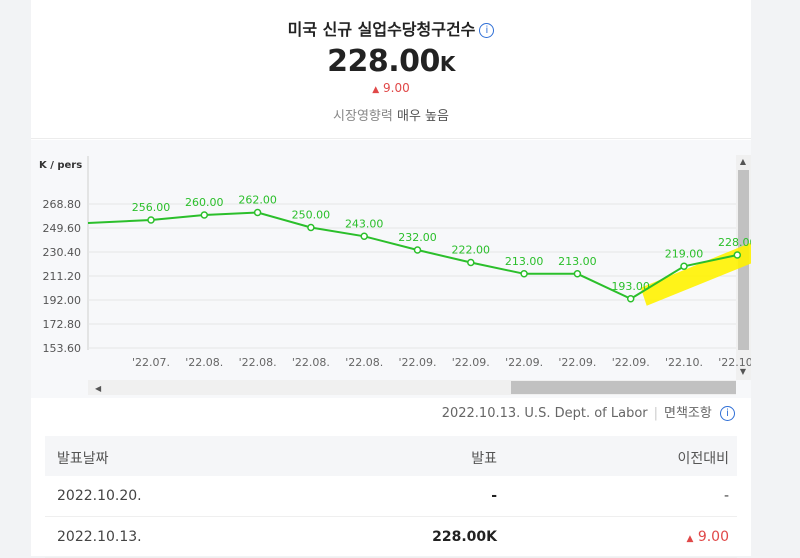 The height and width of the screenshot is (558, 800). What do you see at coordinates (471, 250) in the screenshot?
I see `data-label: 222.00` at bounding box center [471, 250].